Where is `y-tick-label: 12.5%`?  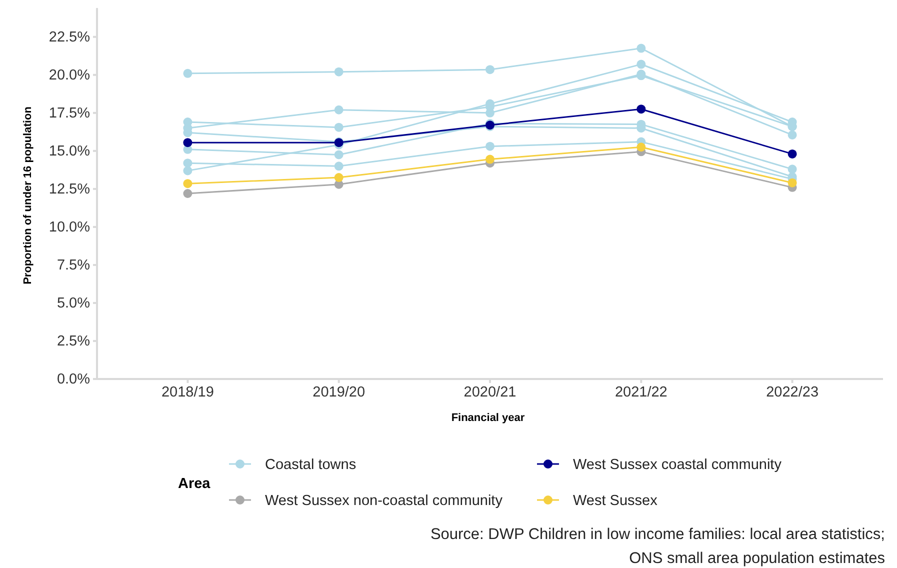 y-tick-label: 12.5% is located at coordinates (69, 190).